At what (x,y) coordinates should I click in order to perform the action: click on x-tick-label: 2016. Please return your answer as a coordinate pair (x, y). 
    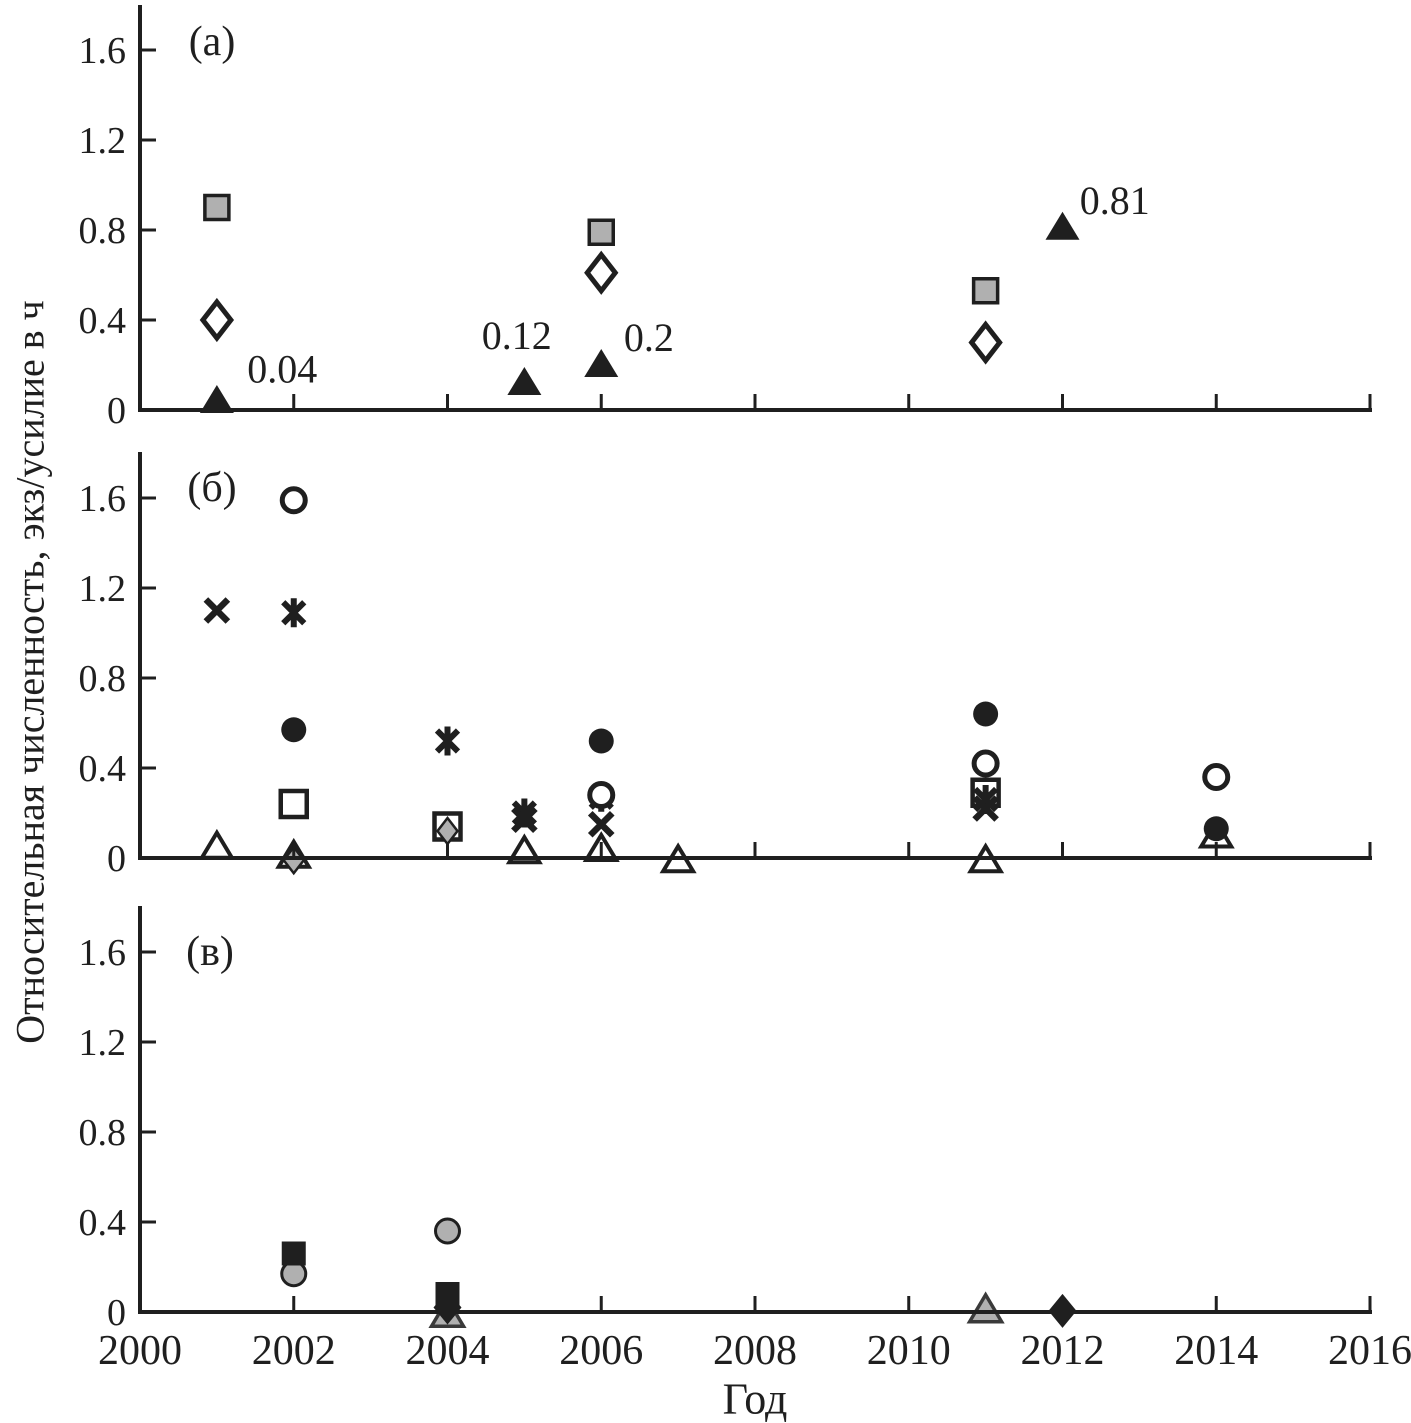
    Looking at the image, I should click on (1369, 1351).